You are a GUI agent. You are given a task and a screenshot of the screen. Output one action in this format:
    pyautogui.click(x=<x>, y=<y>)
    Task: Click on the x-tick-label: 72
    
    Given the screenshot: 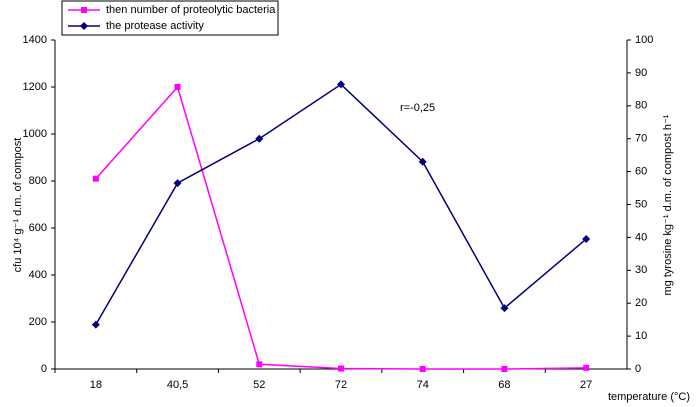 What is the action you would take?
    pyautogui.click(x=341, y=385)
    